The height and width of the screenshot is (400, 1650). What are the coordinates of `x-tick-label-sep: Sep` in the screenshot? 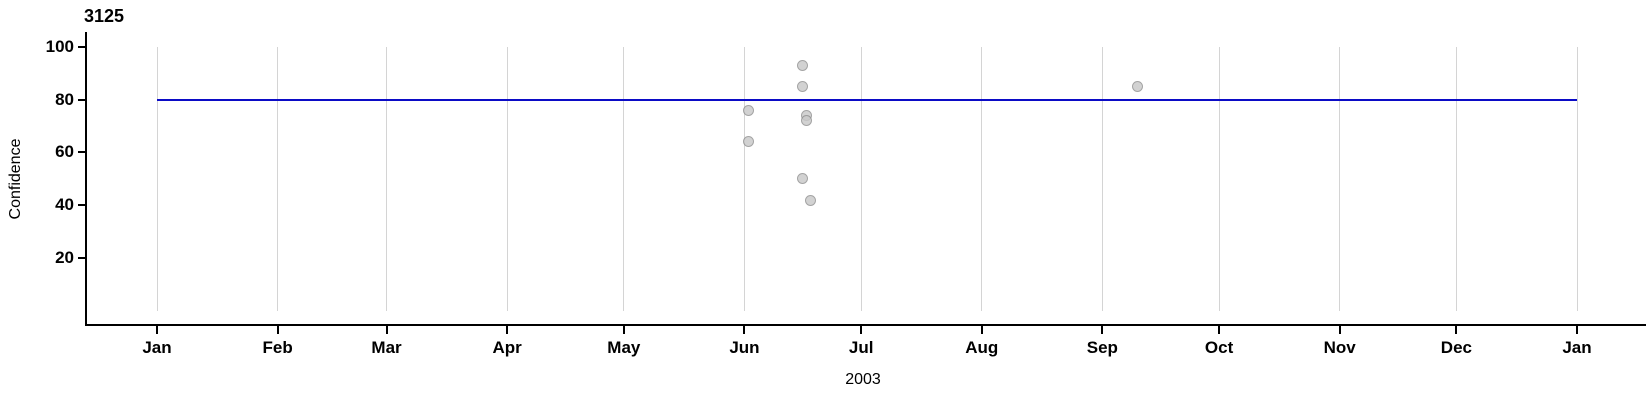 It's located at (1102, 347).